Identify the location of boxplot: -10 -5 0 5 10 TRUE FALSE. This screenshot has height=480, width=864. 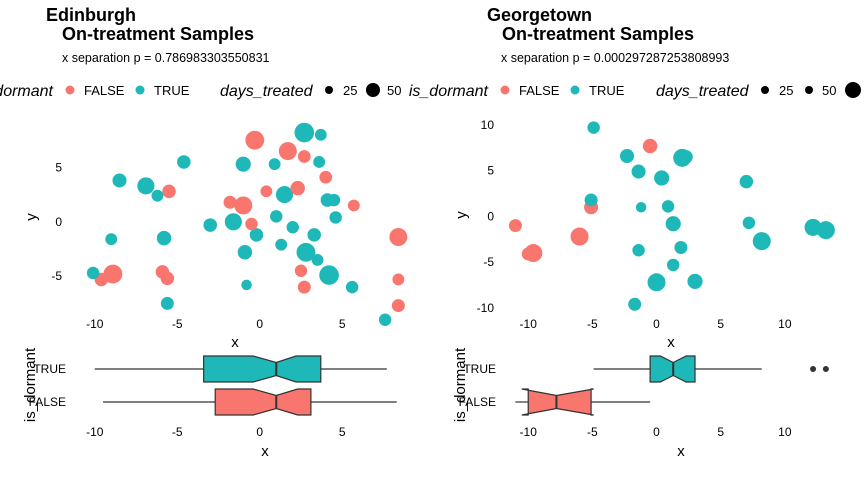
(644, 397).